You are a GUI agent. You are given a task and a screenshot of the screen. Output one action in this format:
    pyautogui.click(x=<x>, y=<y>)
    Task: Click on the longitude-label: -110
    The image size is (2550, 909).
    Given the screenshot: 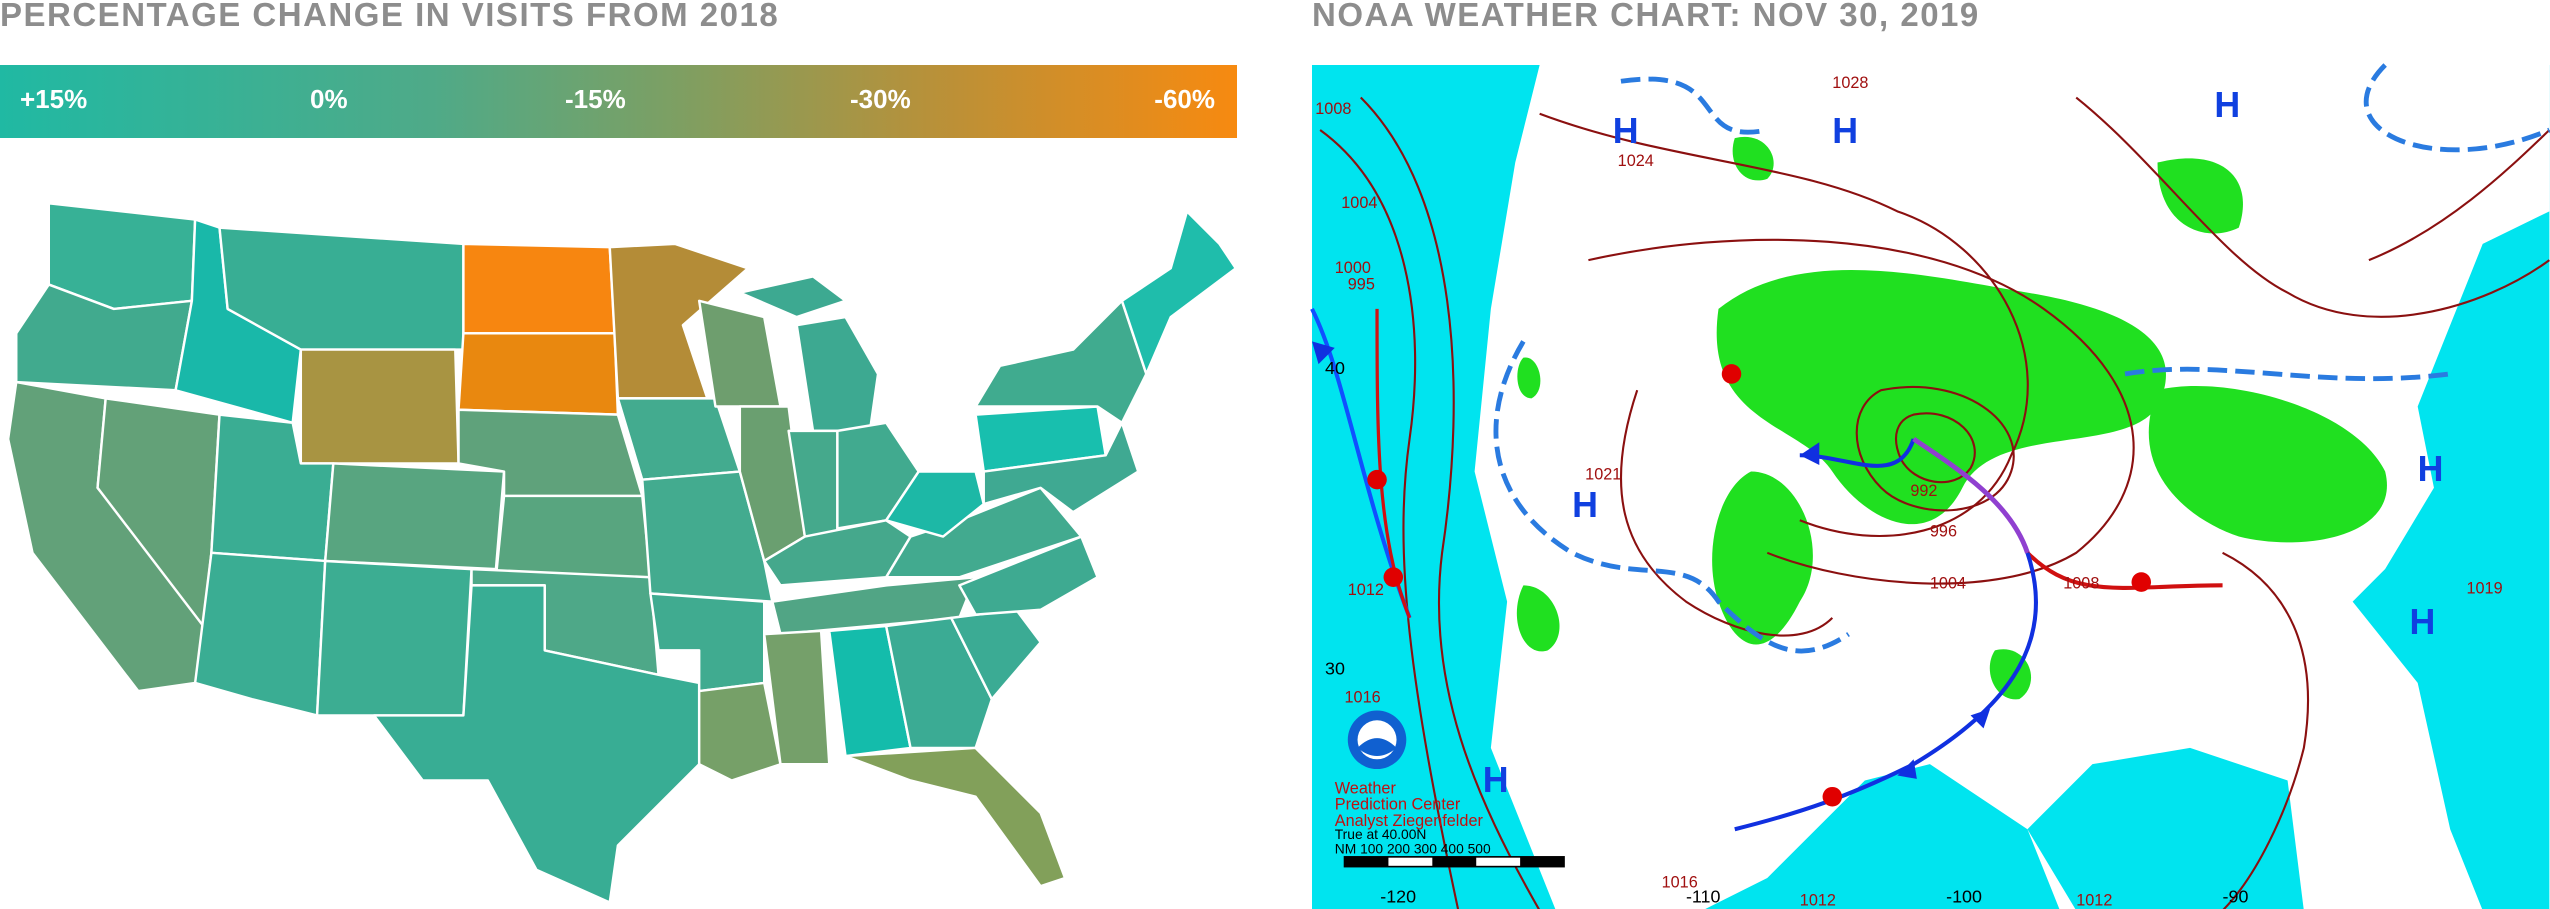 What is the action you would take?
    pyautogui.click(x=1703, y=896)
    